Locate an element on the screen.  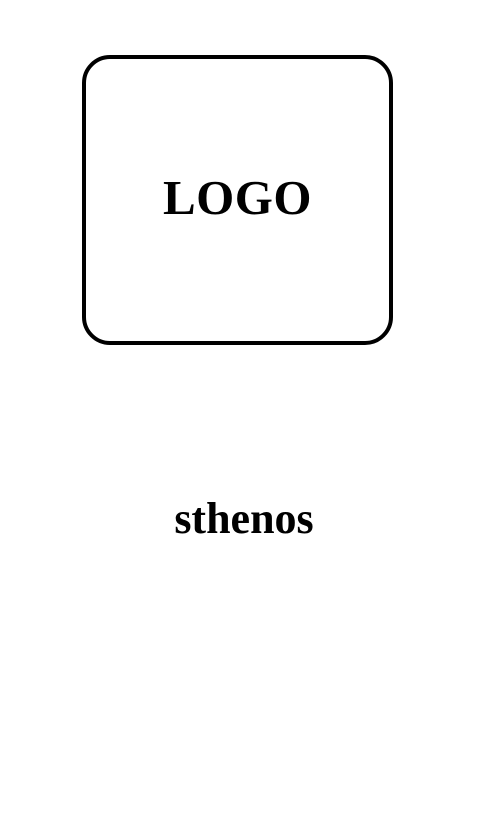
app-name: sthenos is located at coordinates (244, 518).